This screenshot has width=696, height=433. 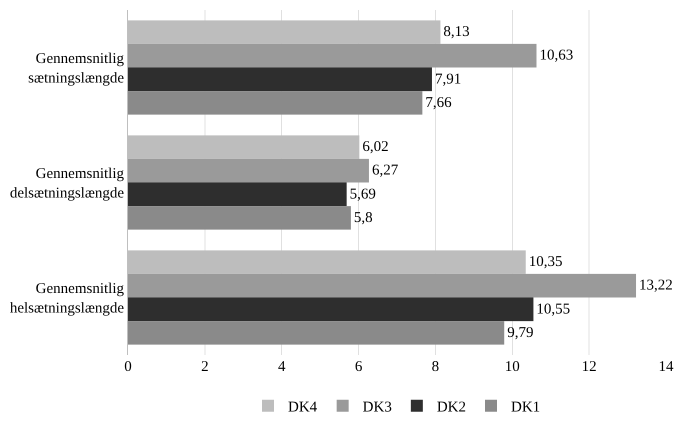 What do you see at coordinates (303, 408) in the screenshot?
I see `legend-label: DK4` at bounding box center [303, 408].